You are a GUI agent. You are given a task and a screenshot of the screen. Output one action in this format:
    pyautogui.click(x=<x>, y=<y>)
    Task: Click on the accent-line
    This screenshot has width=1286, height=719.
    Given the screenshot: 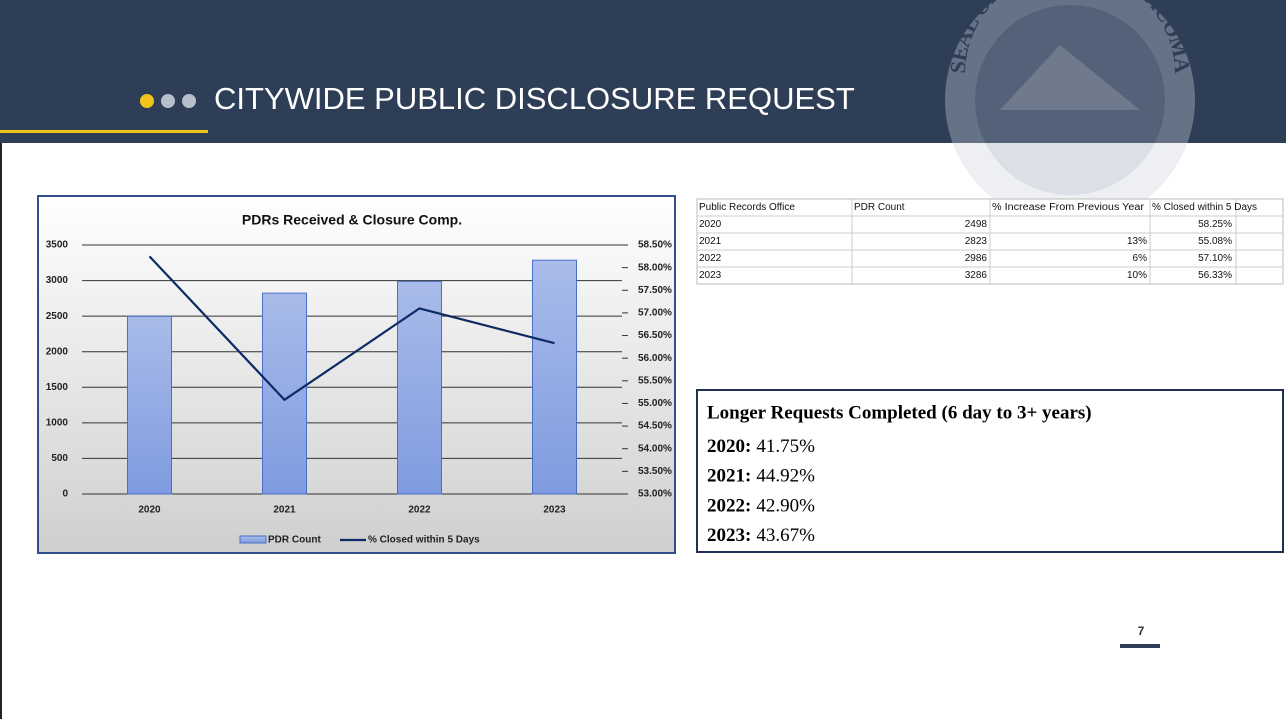 What is the action you would take?
    pyautogui.click(x=104, y=131)
    